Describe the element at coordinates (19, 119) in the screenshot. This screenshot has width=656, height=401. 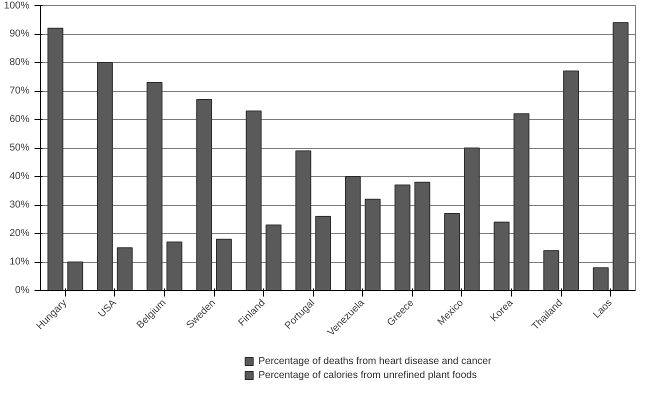
I see `y-tick-label: 60%` at that location.